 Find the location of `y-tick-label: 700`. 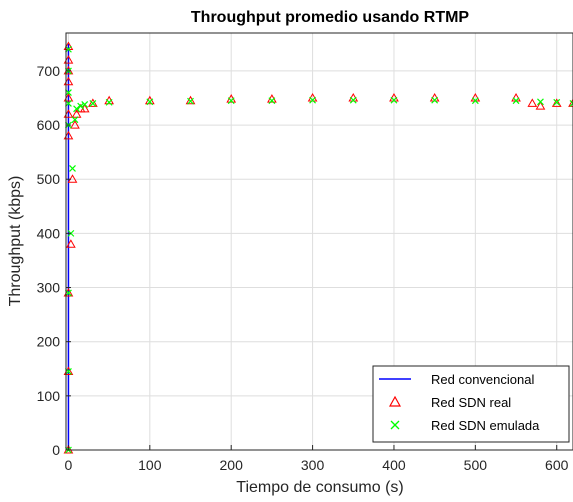

y-tick-label: 700 is located at coordinates (49, 71).